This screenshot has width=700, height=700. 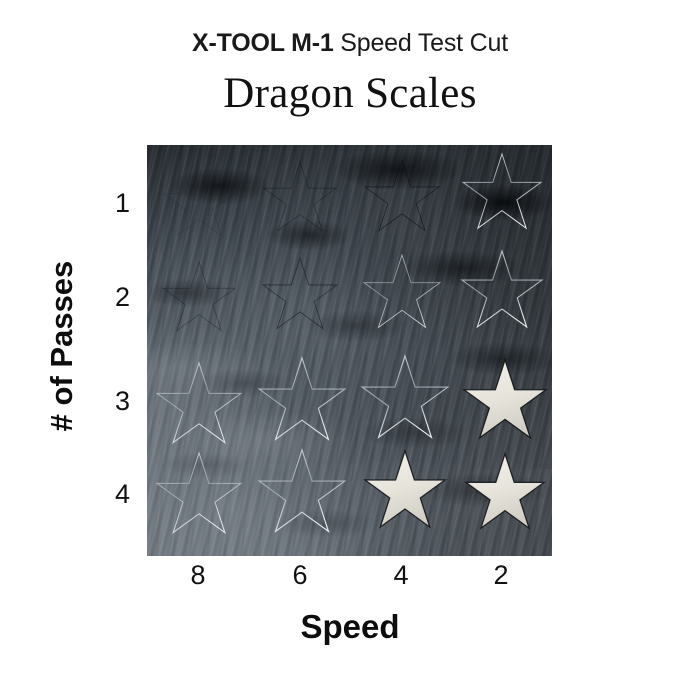 I want to click on x-tick-2: 2, so click(x=501, y=575).